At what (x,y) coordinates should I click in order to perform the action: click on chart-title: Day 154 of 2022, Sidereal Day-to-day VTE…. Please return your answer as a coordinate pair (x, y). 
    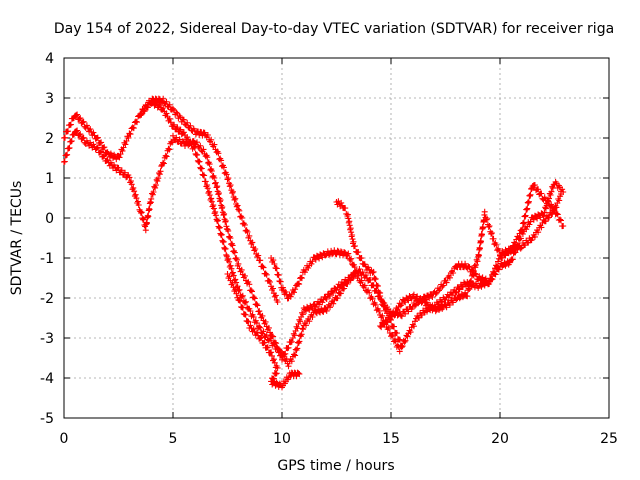
    Looking at the image, I should click on (334, 29).